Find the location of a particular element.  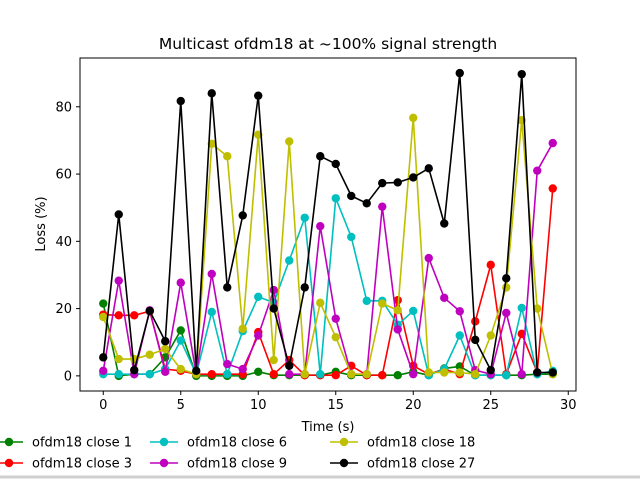

y-tick-label: 0 is located at coordinates (68, 376).